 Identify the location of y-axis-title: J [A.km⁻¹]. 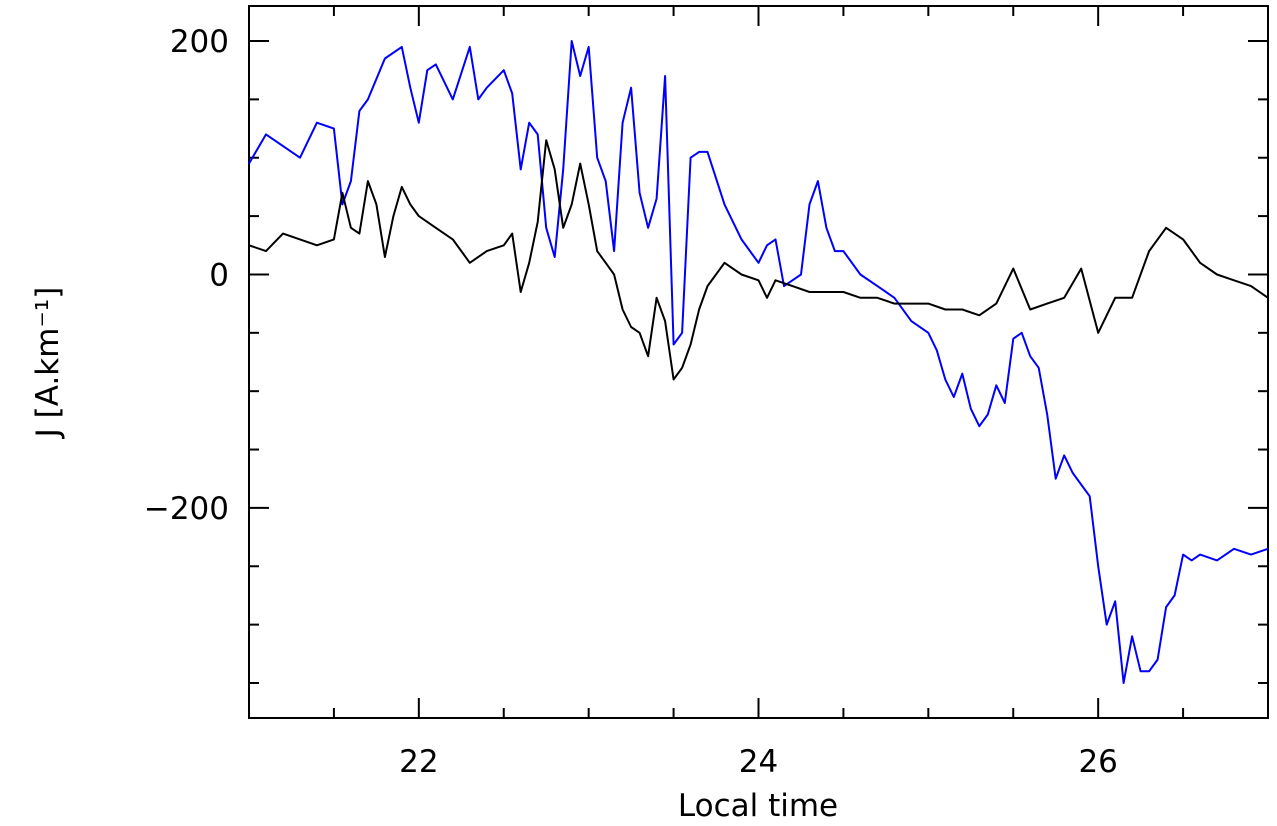
(48, 363).